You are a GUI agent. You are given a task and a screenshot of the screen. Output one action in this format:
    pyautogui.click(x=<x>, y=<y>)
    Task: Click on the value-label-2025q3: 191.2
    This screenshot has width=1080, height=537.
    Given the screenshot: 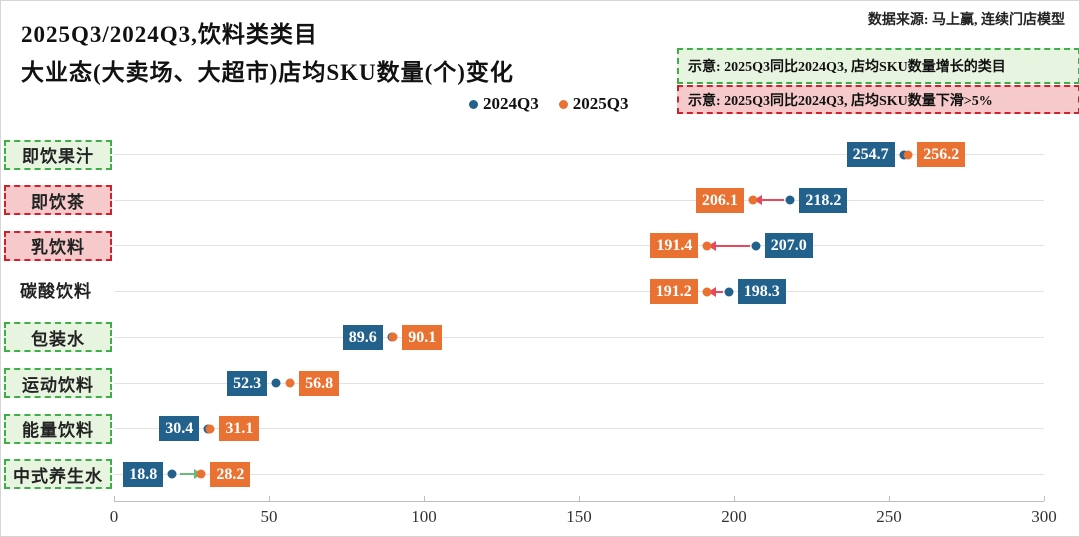 What is the action you would take?
    pyautogui.click(x=673, y=292)
    